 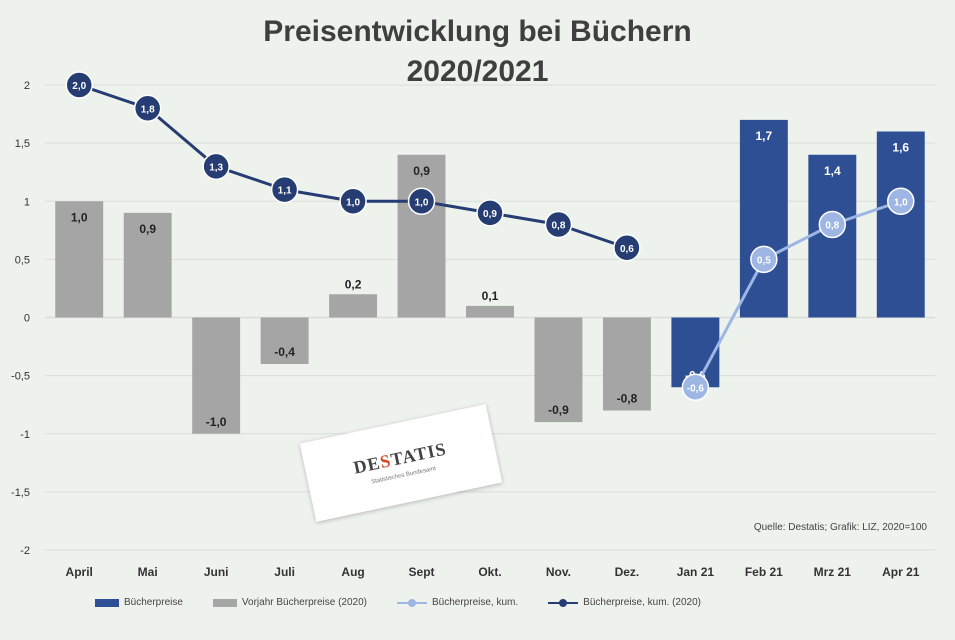 I want to click on point-data-label: 0,6, so click(x=627, y=249).